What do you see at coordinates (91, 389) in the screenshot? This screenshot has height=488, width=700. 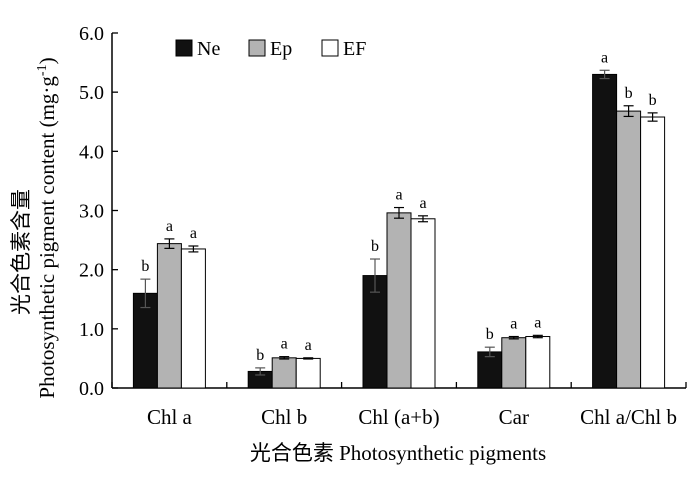 I see `y-tick-label: 0.0` at bounding box center [91, 389].